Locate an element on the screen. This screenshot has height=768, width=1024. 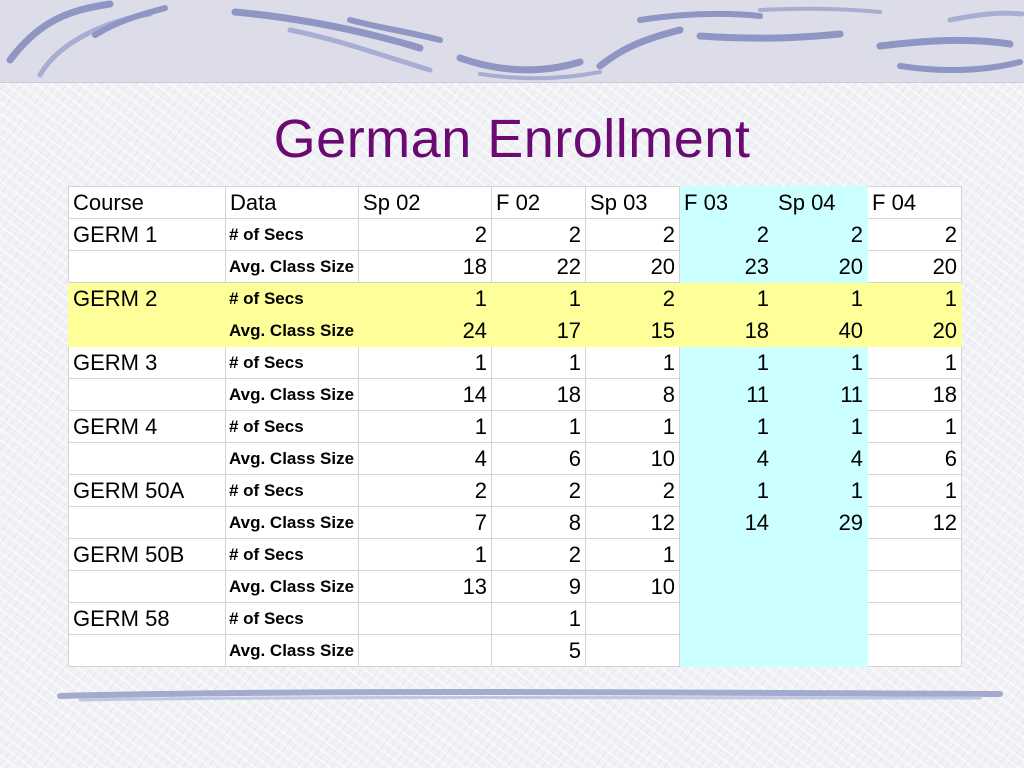
table-row: Avg. Class Size 4 6 10 4 4 6 is located at coordinates (515, 458).